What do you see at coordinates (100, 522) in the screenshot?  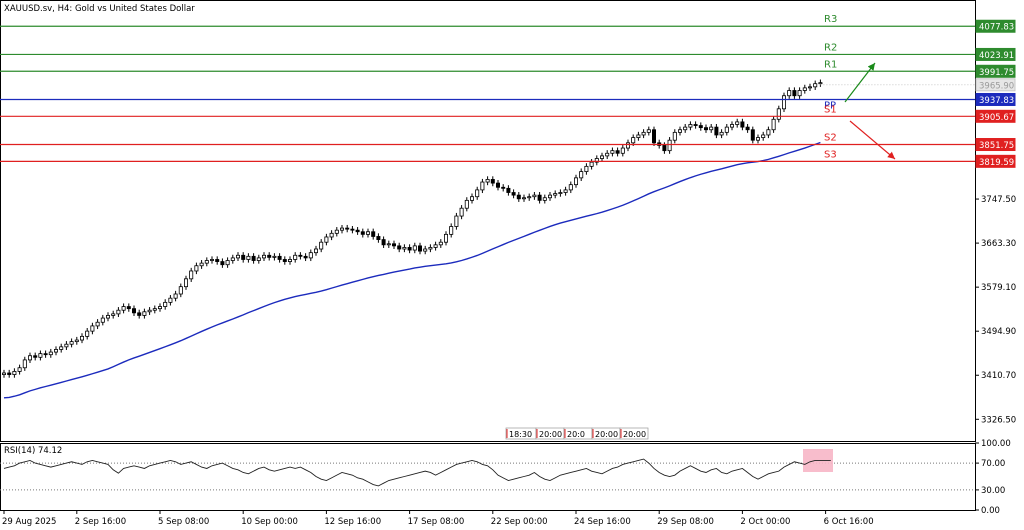 I see `x-tick-label: 2 Sep 16:00` at bounding box center [100, 522].